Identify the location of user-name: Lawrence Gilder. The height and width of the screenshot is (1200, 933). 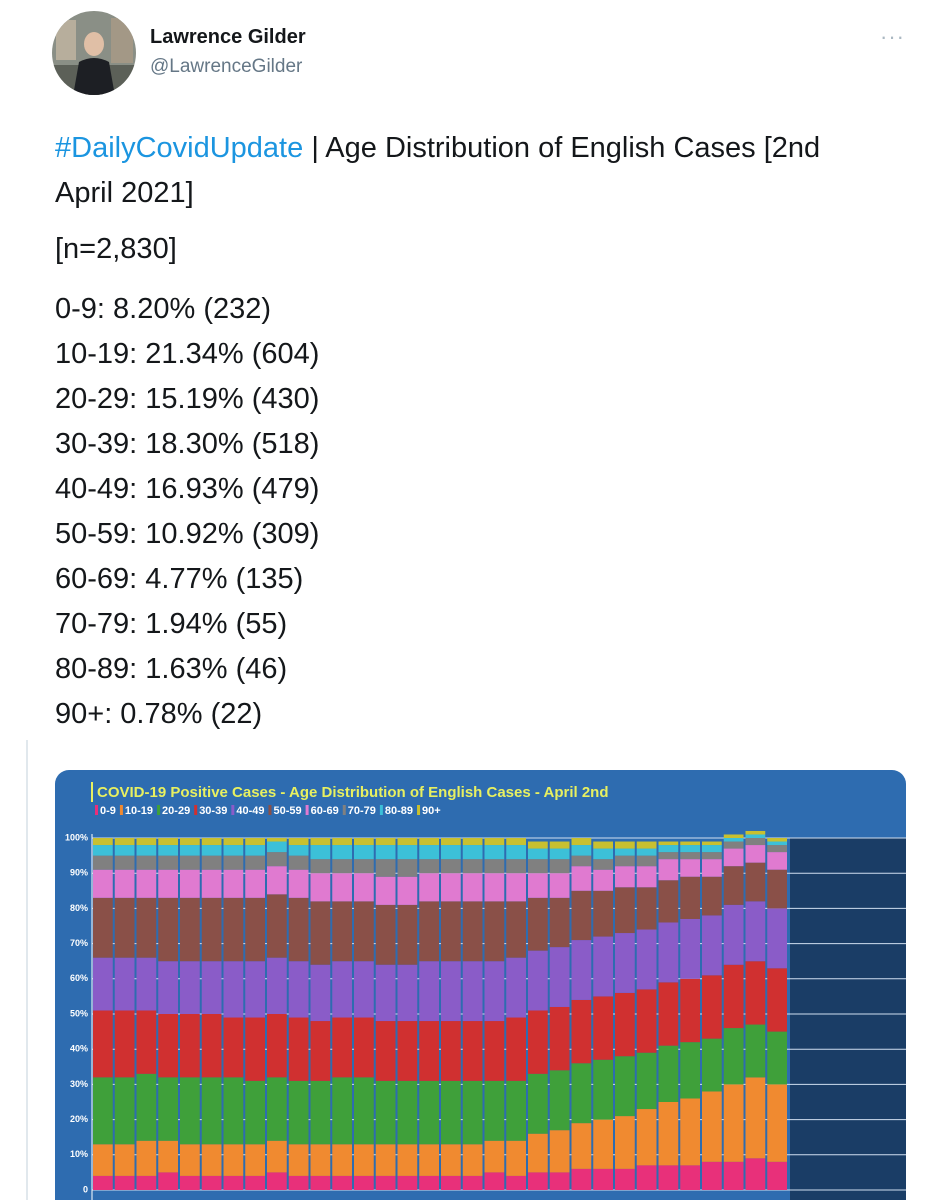
(228, 37).